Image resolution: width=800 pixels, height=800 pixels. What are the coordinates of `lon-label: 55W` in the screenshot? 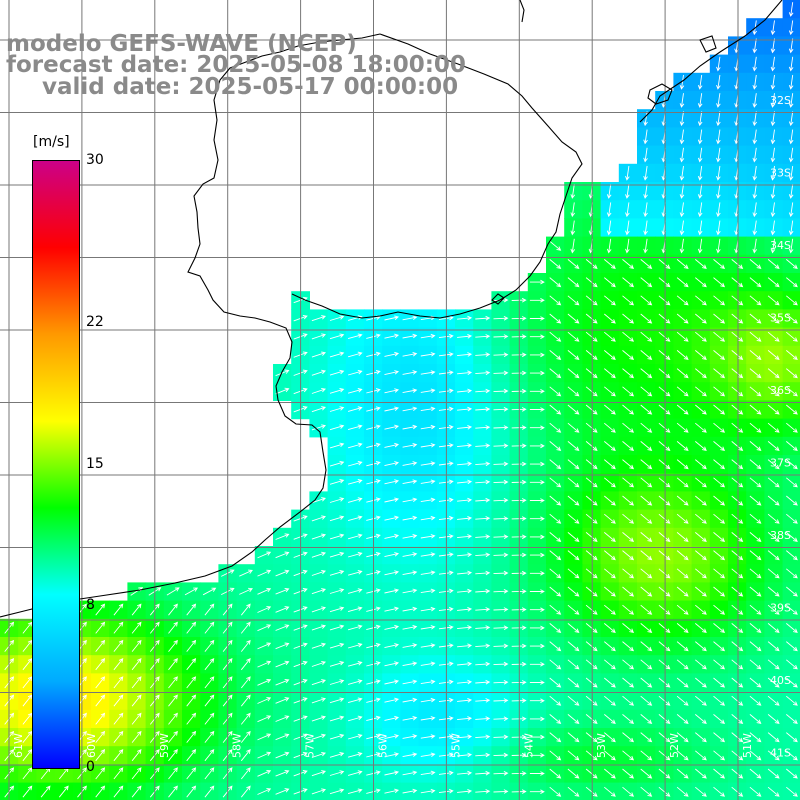 It's located at (455, 745).